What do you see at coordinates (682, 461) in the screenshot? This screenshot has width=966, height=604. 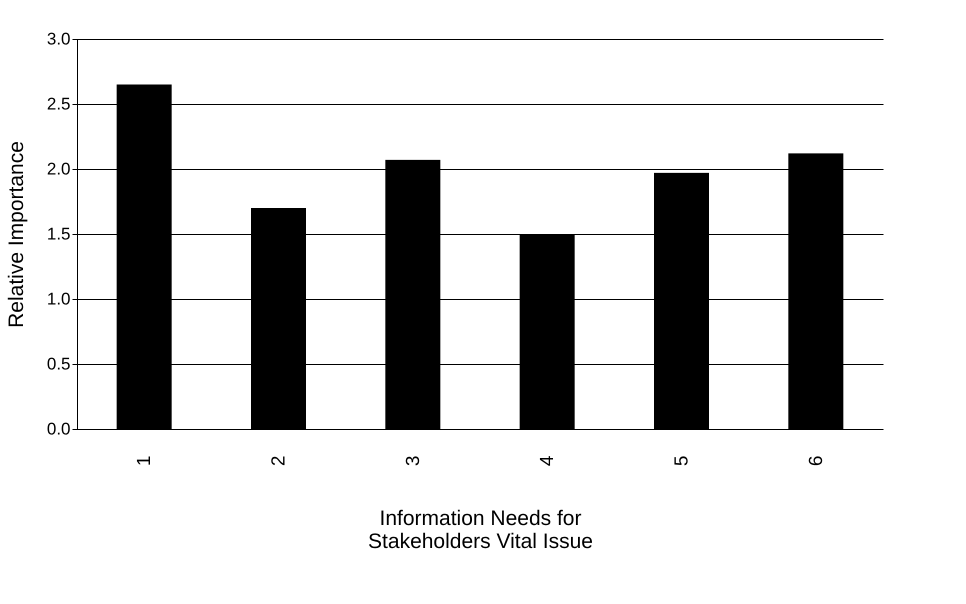 I see `x-tick-label: 5` at bounding box center [682, 461].